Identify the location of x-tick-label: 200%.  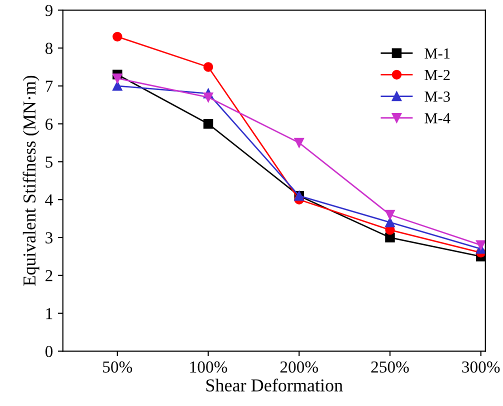
(299, 367).